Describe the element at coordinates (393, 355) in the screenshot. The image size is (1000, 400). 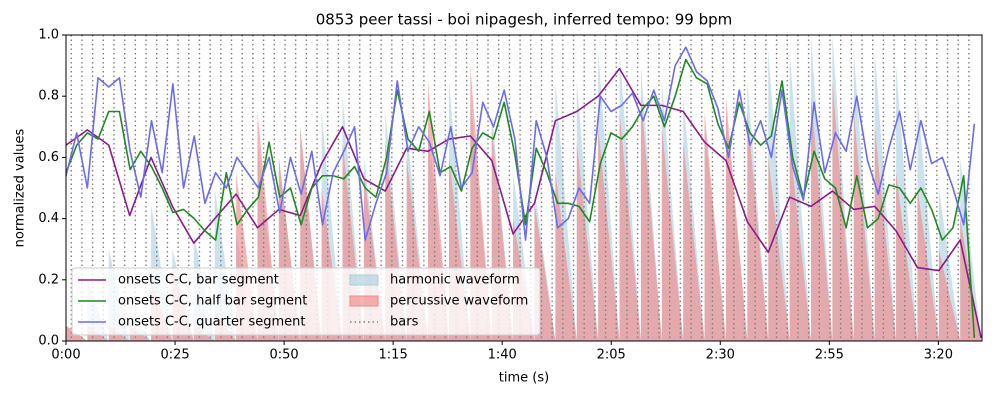
I see `x-tick-label: 1:15` at that location.